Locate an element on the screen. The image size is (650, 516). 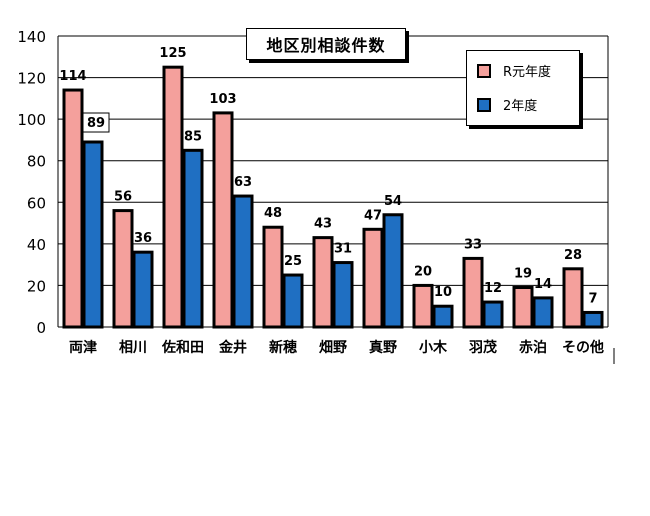
data-label: 48 is located at coordinates (273, 213).